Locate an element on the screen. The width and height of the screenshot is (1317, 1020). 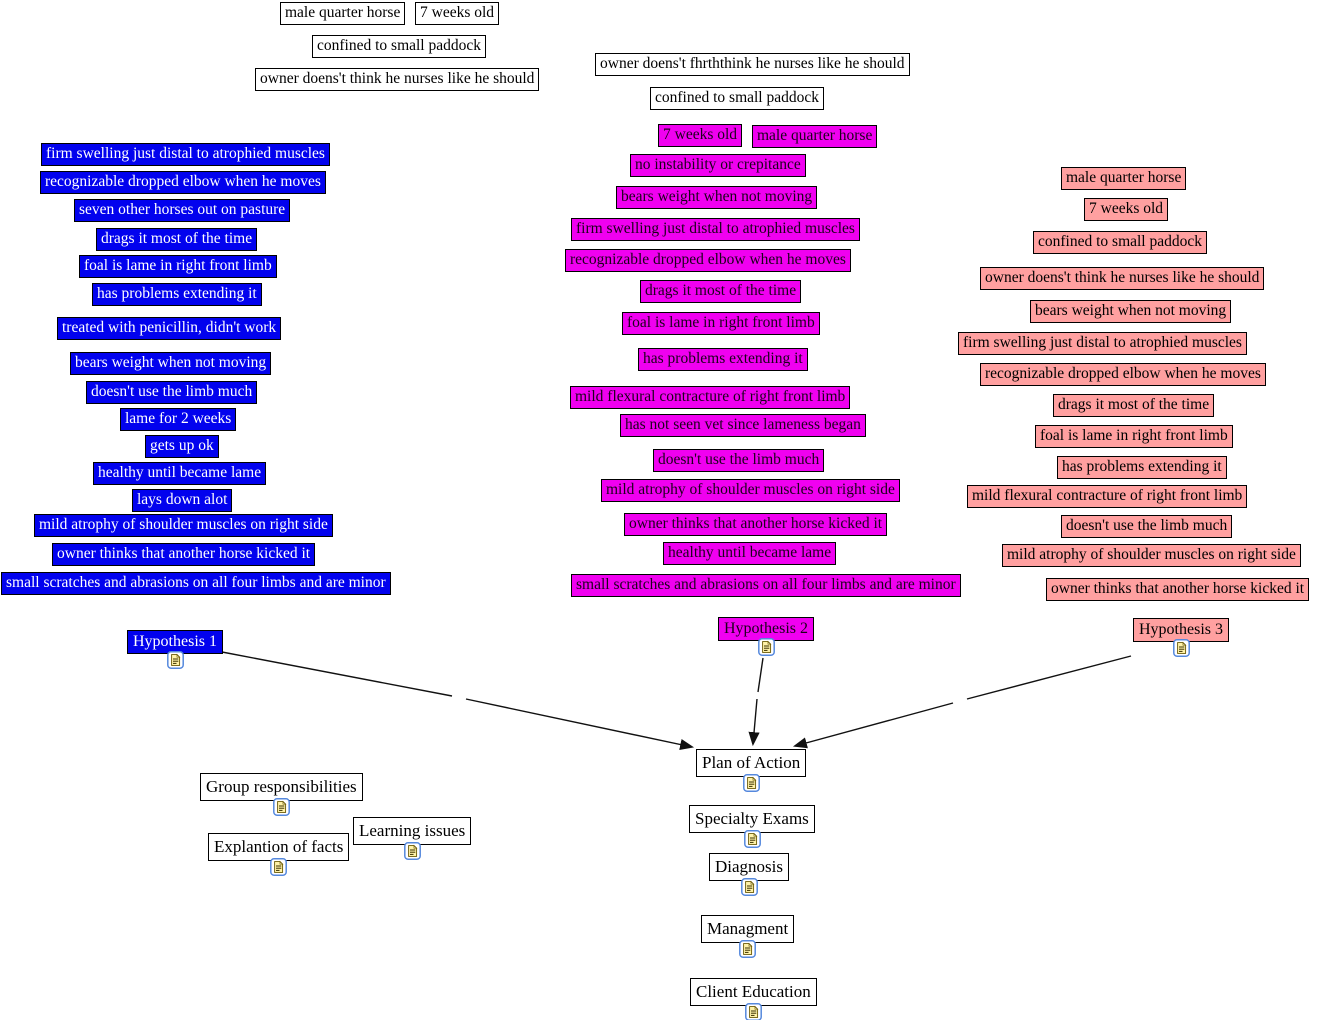
hypothesis-3-node: Hypothesis 3 is located at coordinates (1181, 630).